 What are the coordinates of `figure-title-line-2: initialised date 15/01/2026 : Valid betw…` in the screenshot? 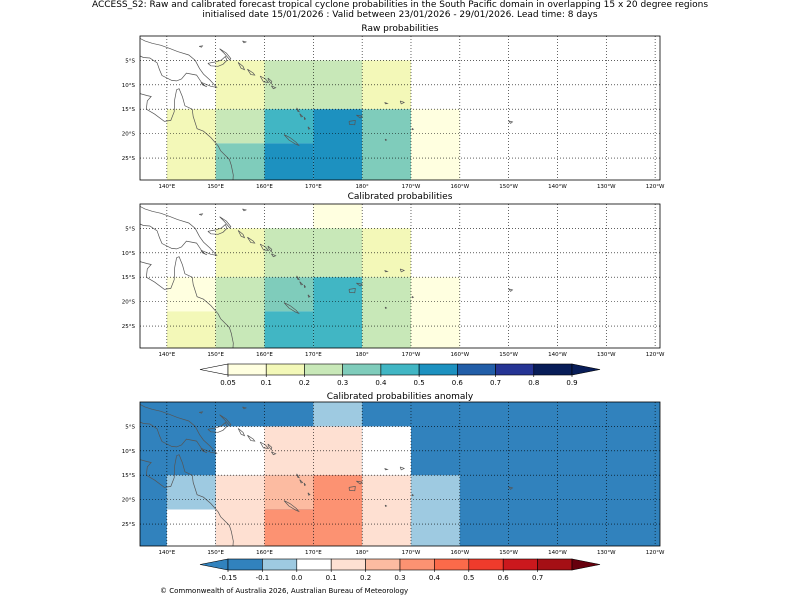 It's located at (400, 15).